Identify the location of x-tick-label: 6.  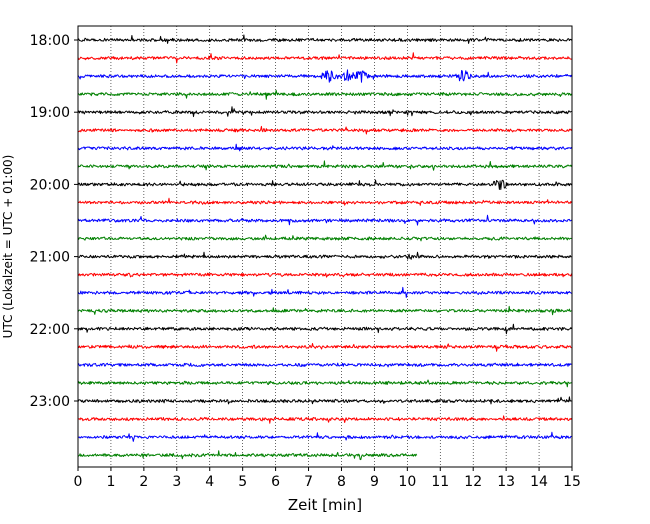
(275, 482).